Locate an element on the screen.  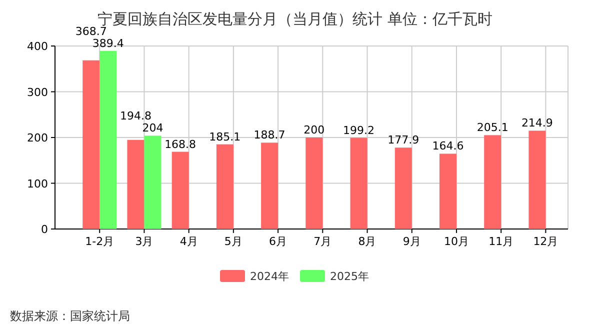
x-tick-label: 3月 is located at coordinates (144, 241).